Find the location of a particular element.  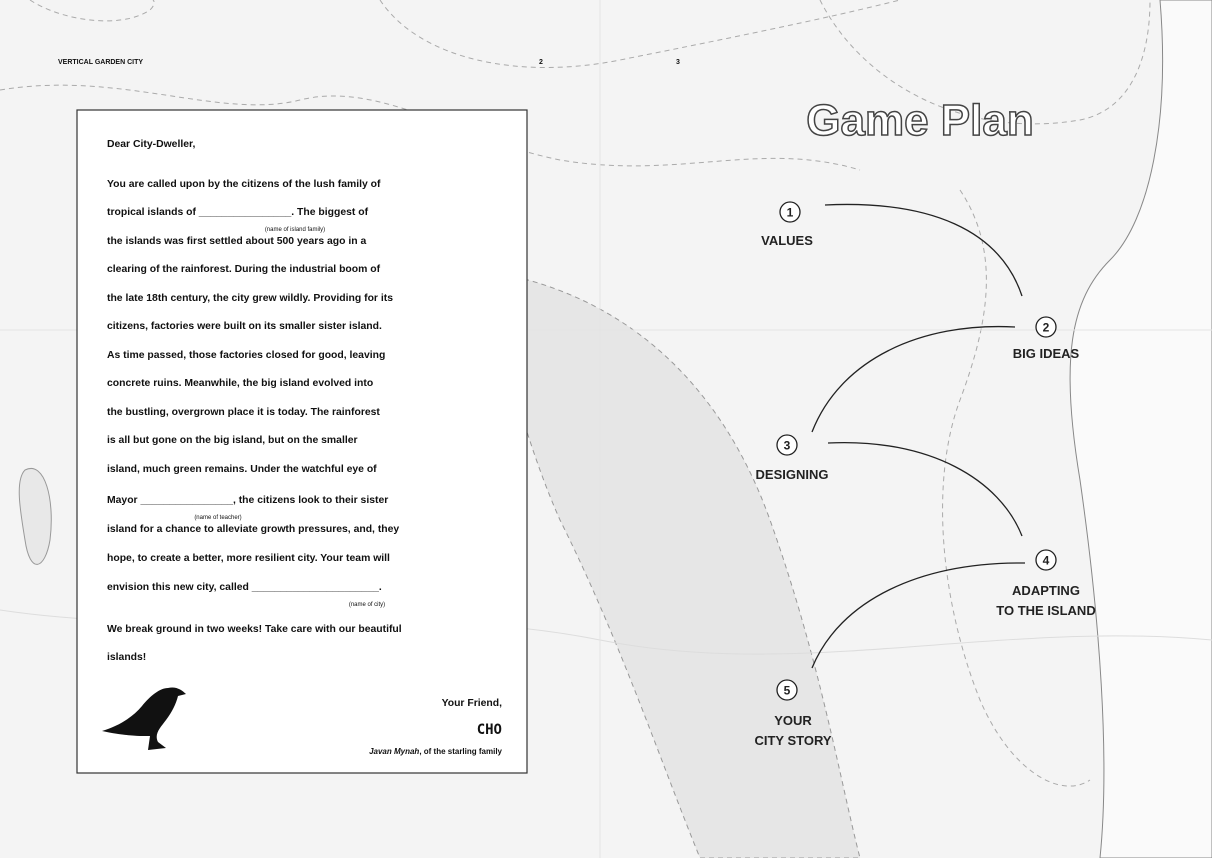

letter-line: islands! is located at coordinates (126, 657).